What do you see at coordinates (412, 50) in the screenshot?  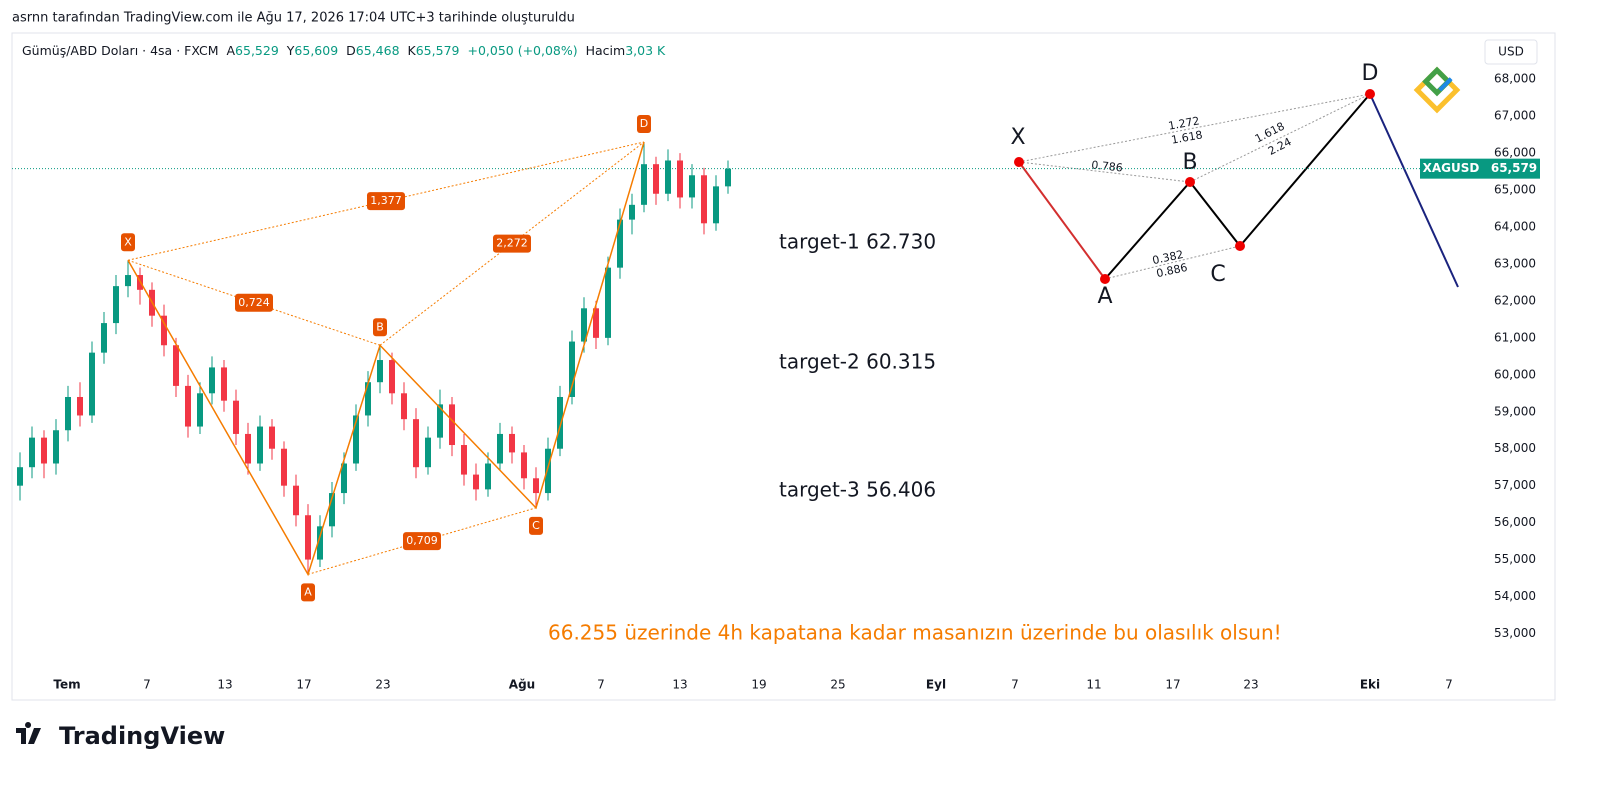 I see `ohlc-key: K` at bounding box center [412, 50].